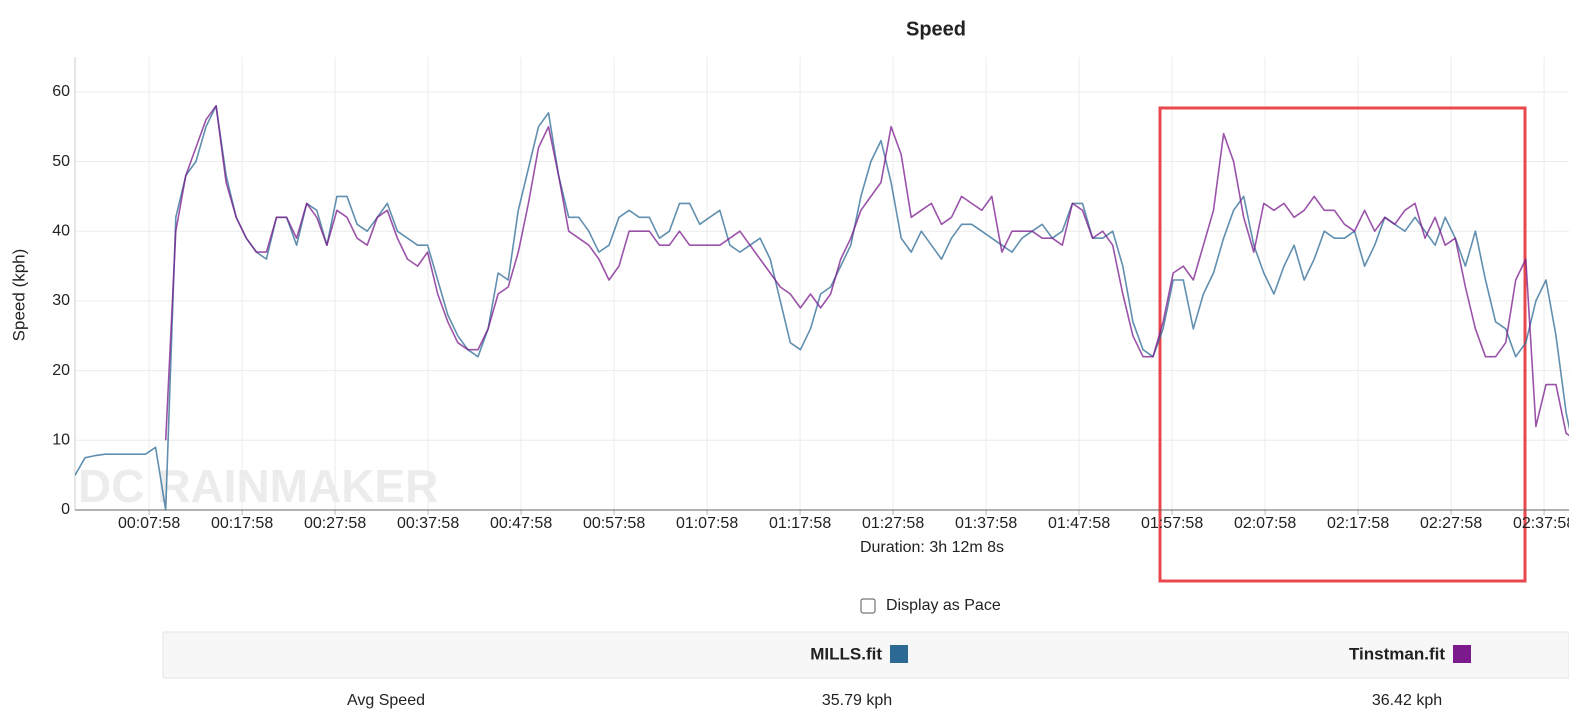 This screenshot has height=722, width=1569. What do you see at coordinates (868, 606) in the screenshot?
I see `checkbox` at bounding box center [868, 606].